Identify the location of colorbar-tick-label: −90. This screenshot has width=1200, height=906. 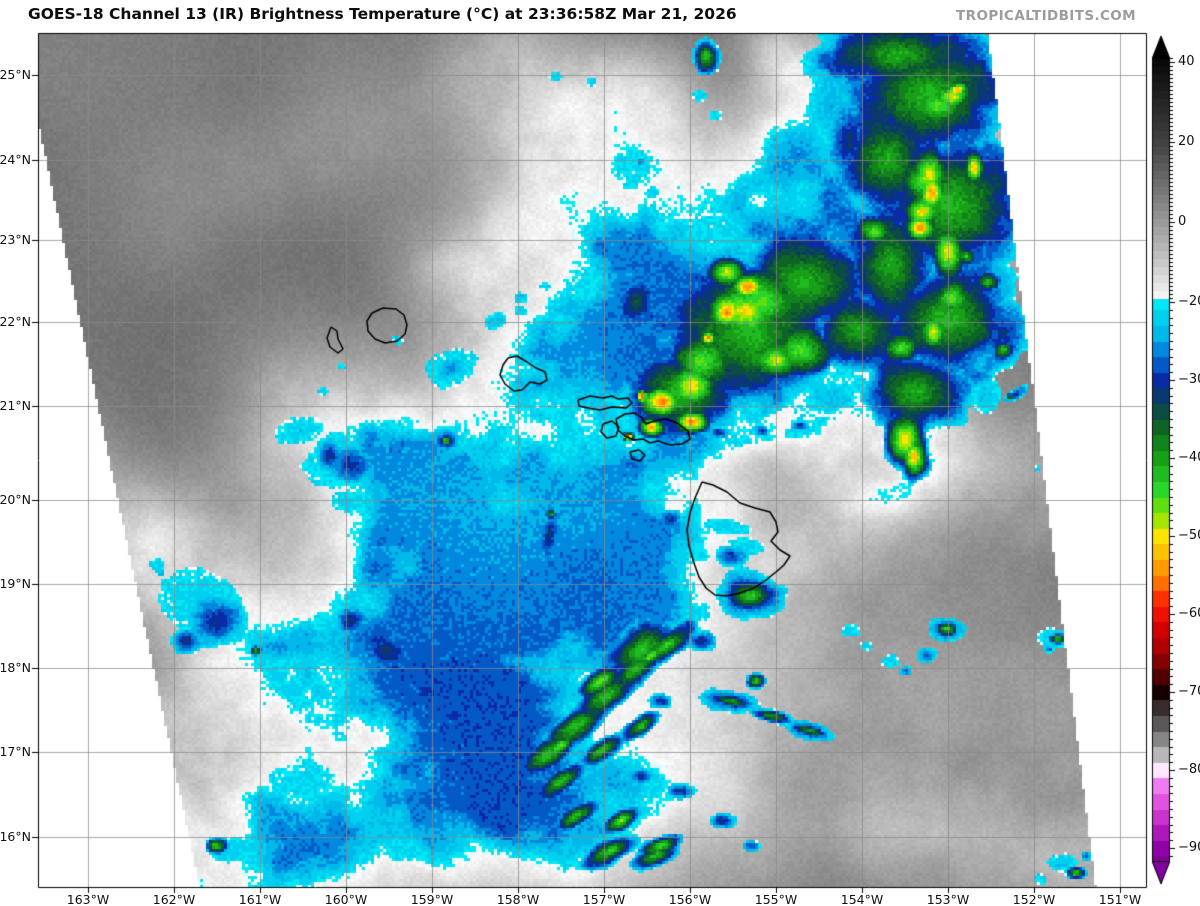
(1189, 847).